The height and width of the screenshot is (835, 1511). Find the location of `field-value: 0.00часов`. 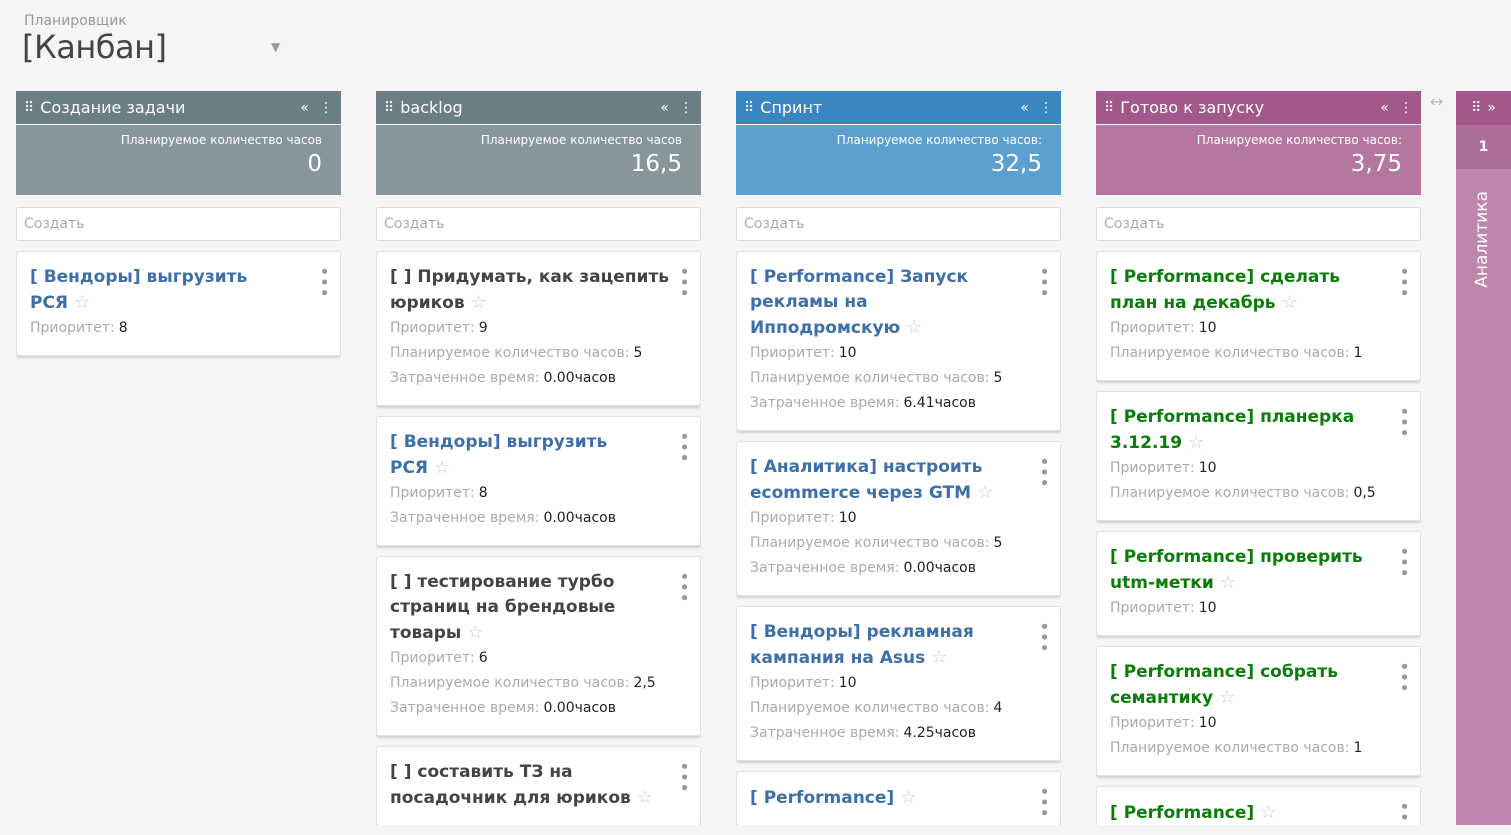

field-value: 0.00часов is located at coordinates (939, 568).